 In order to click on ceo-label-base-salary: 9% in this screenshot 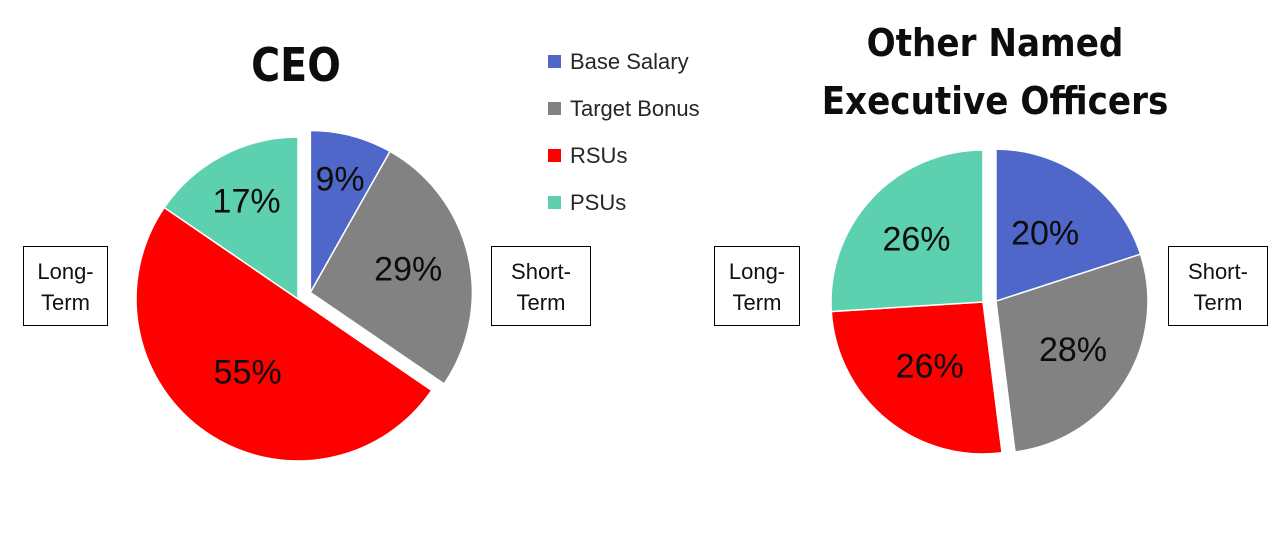, I will do `click(339, 180)`.